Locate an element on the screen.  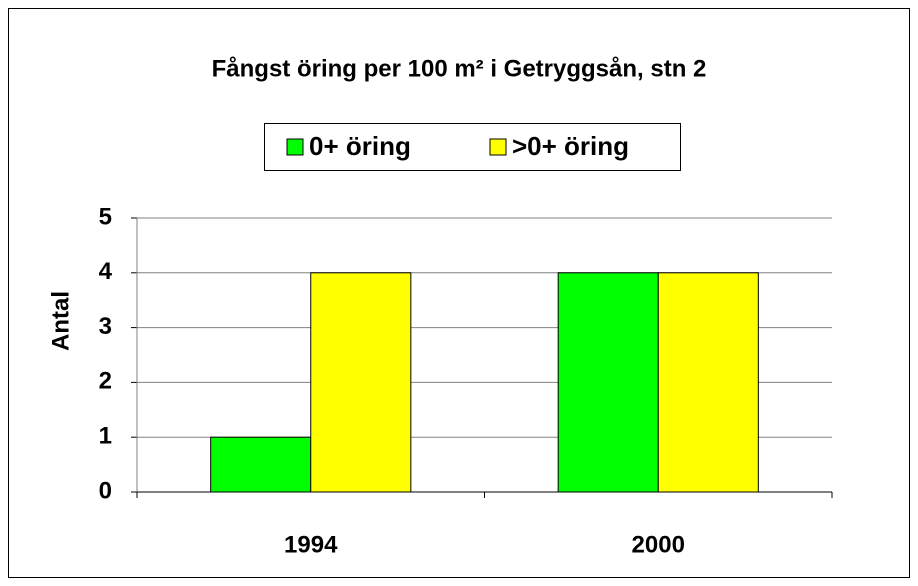
y-tick-label: 0 is located at coordinates (105, 490).